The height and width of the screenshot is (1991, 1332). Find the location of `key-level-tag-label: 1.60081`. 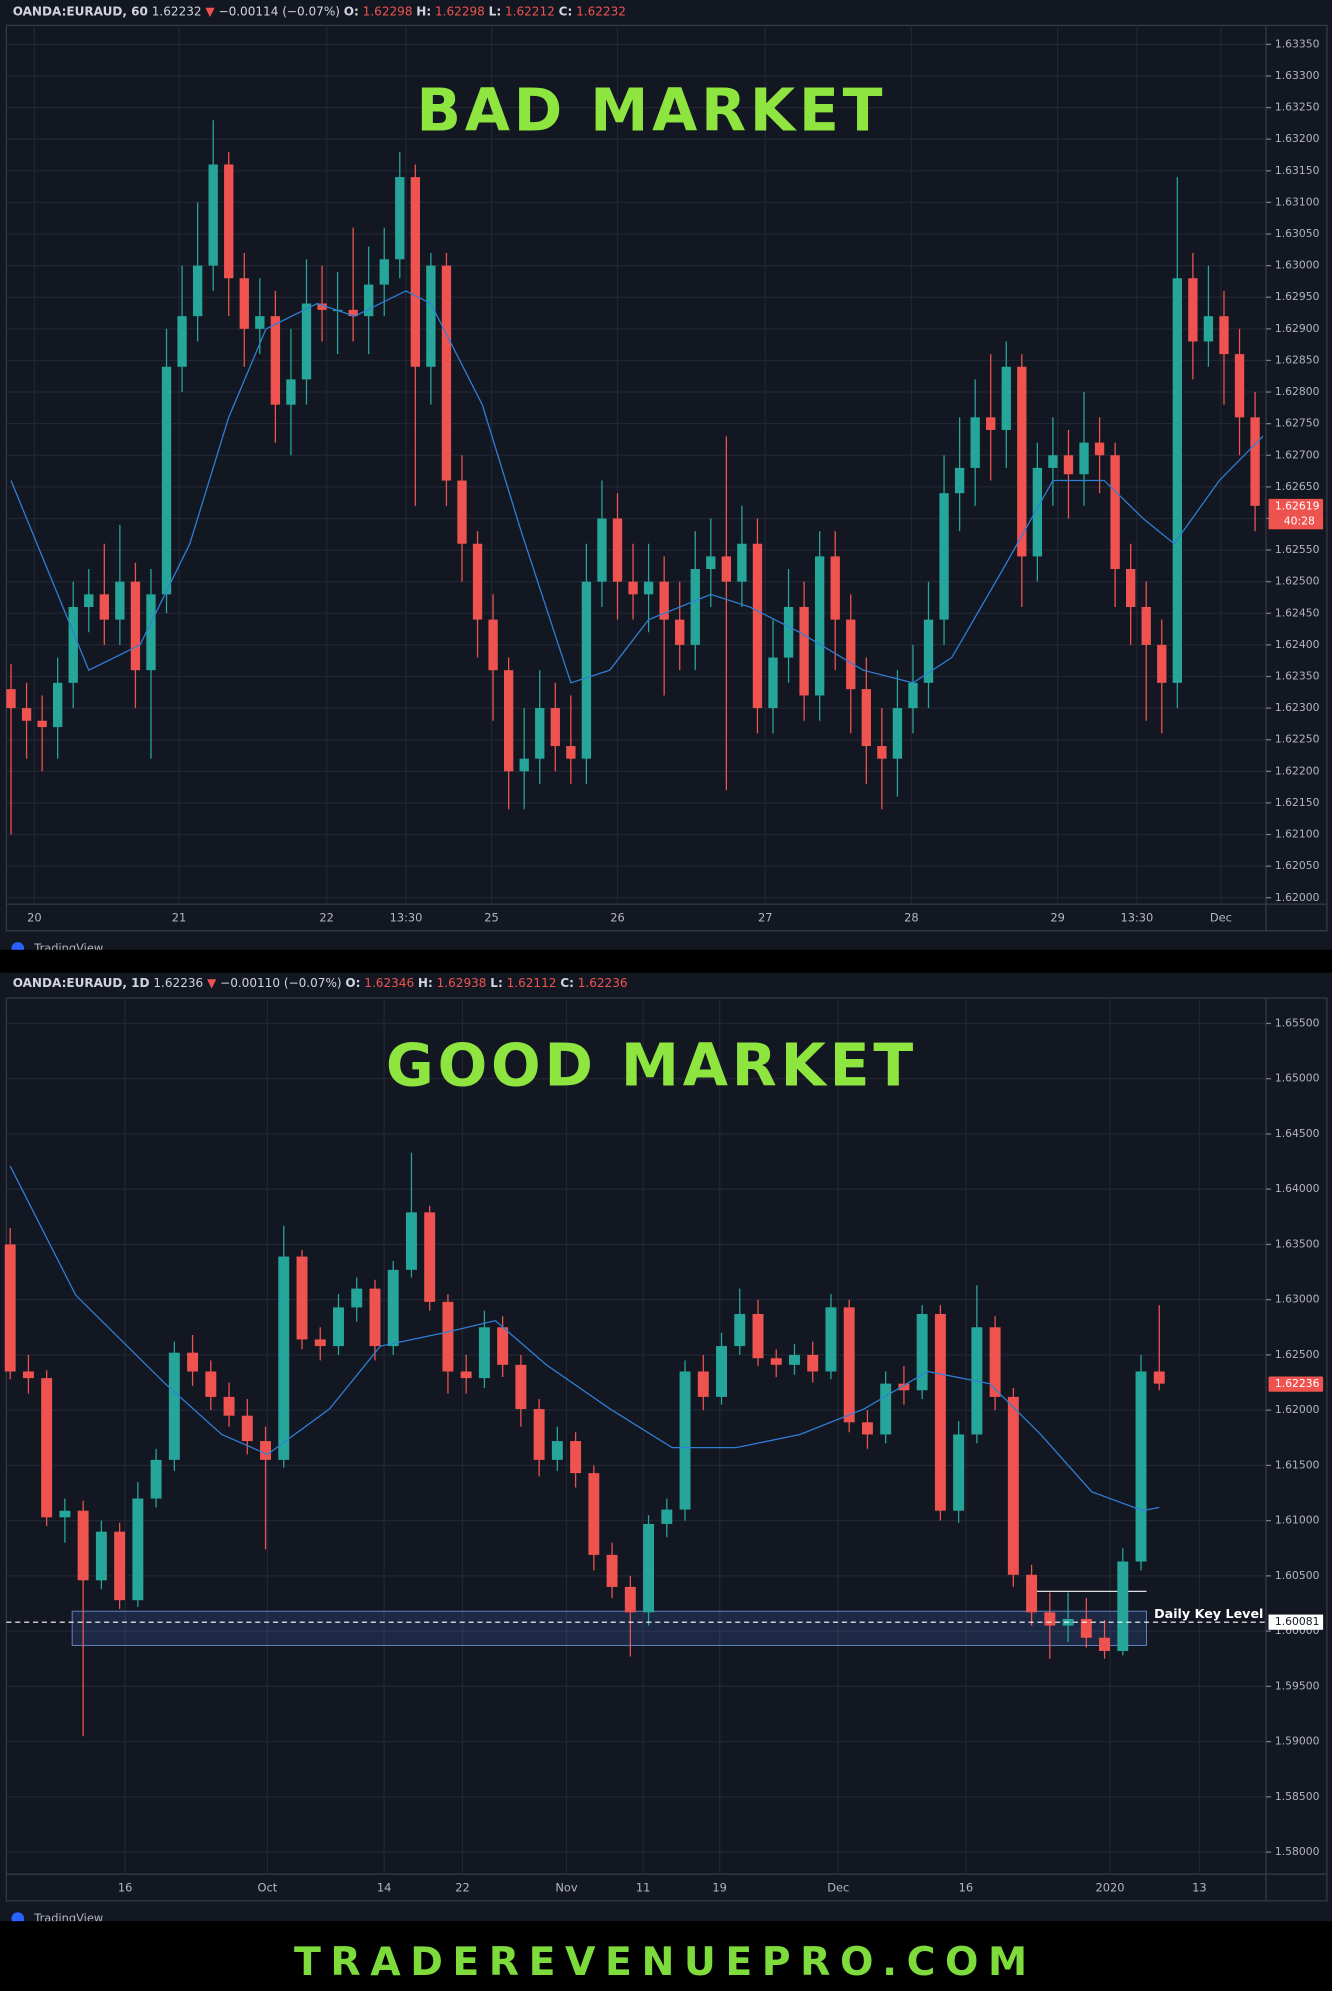

key-level-tag-label: 1.60081 is located at coordinates (1297, 1621).